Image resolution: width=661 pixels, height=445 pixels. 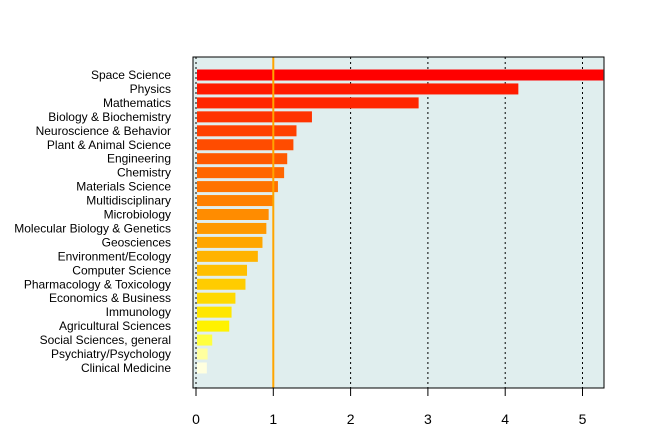 What do you see at coordinates (583, 419) in the screenshot?
I see `x-tick-label-5: 5` at bounding box center [583, 419].